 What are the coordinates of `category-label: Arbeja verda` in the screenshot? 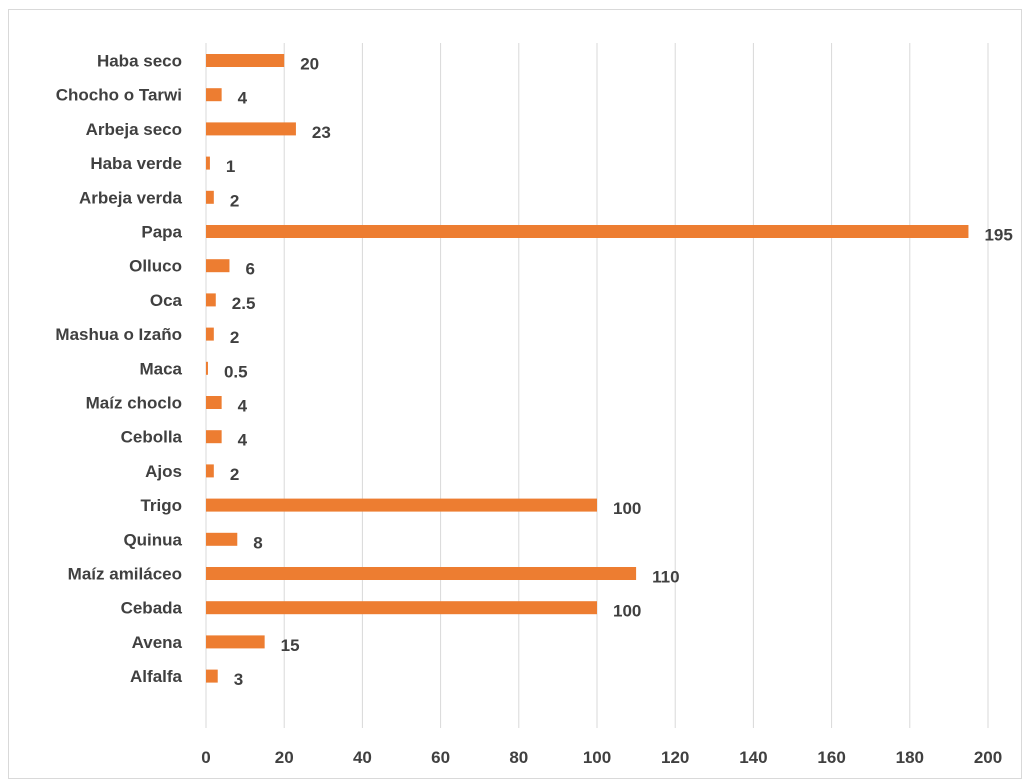 It's located at (131, 197).